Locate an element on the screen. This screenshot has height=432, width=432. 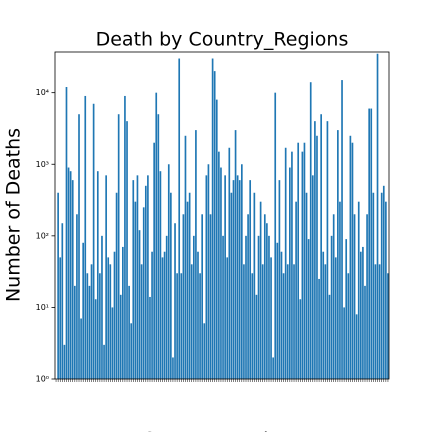
y-axis-label: Number of Deaths is located at coordinates (14, 215).